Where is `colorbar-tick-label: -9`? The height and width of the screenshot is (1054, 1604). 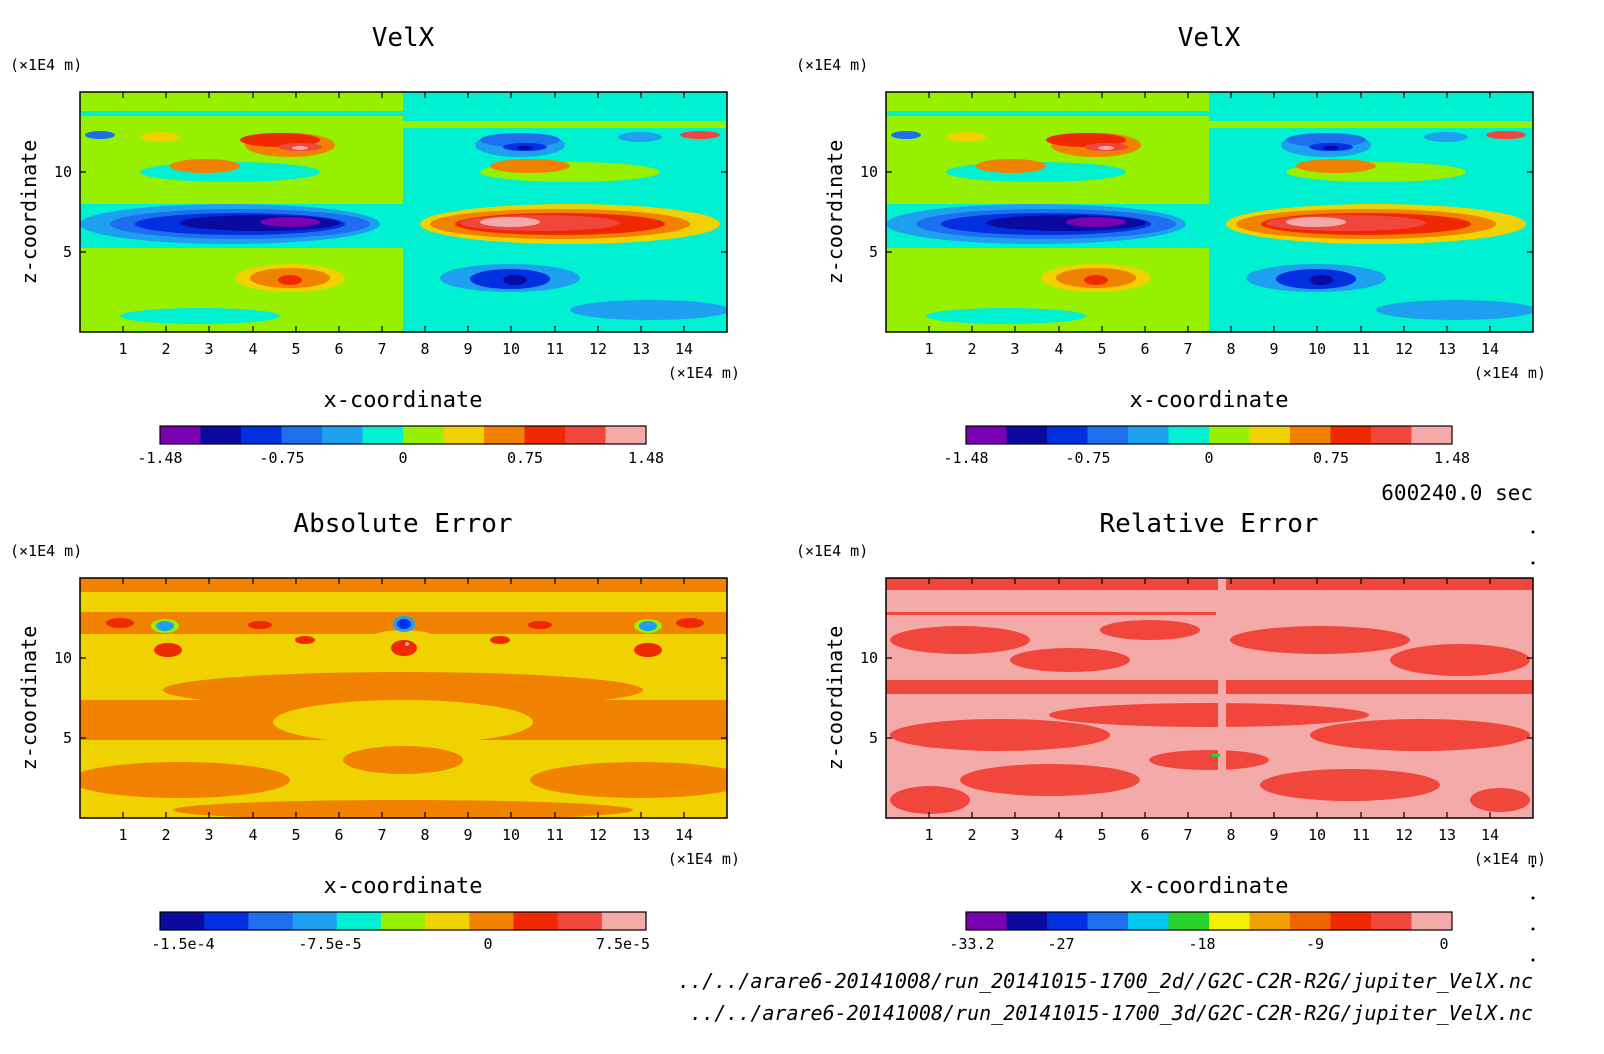
colorbar-tick-label: -9 is located at coordinates (1315, 944).